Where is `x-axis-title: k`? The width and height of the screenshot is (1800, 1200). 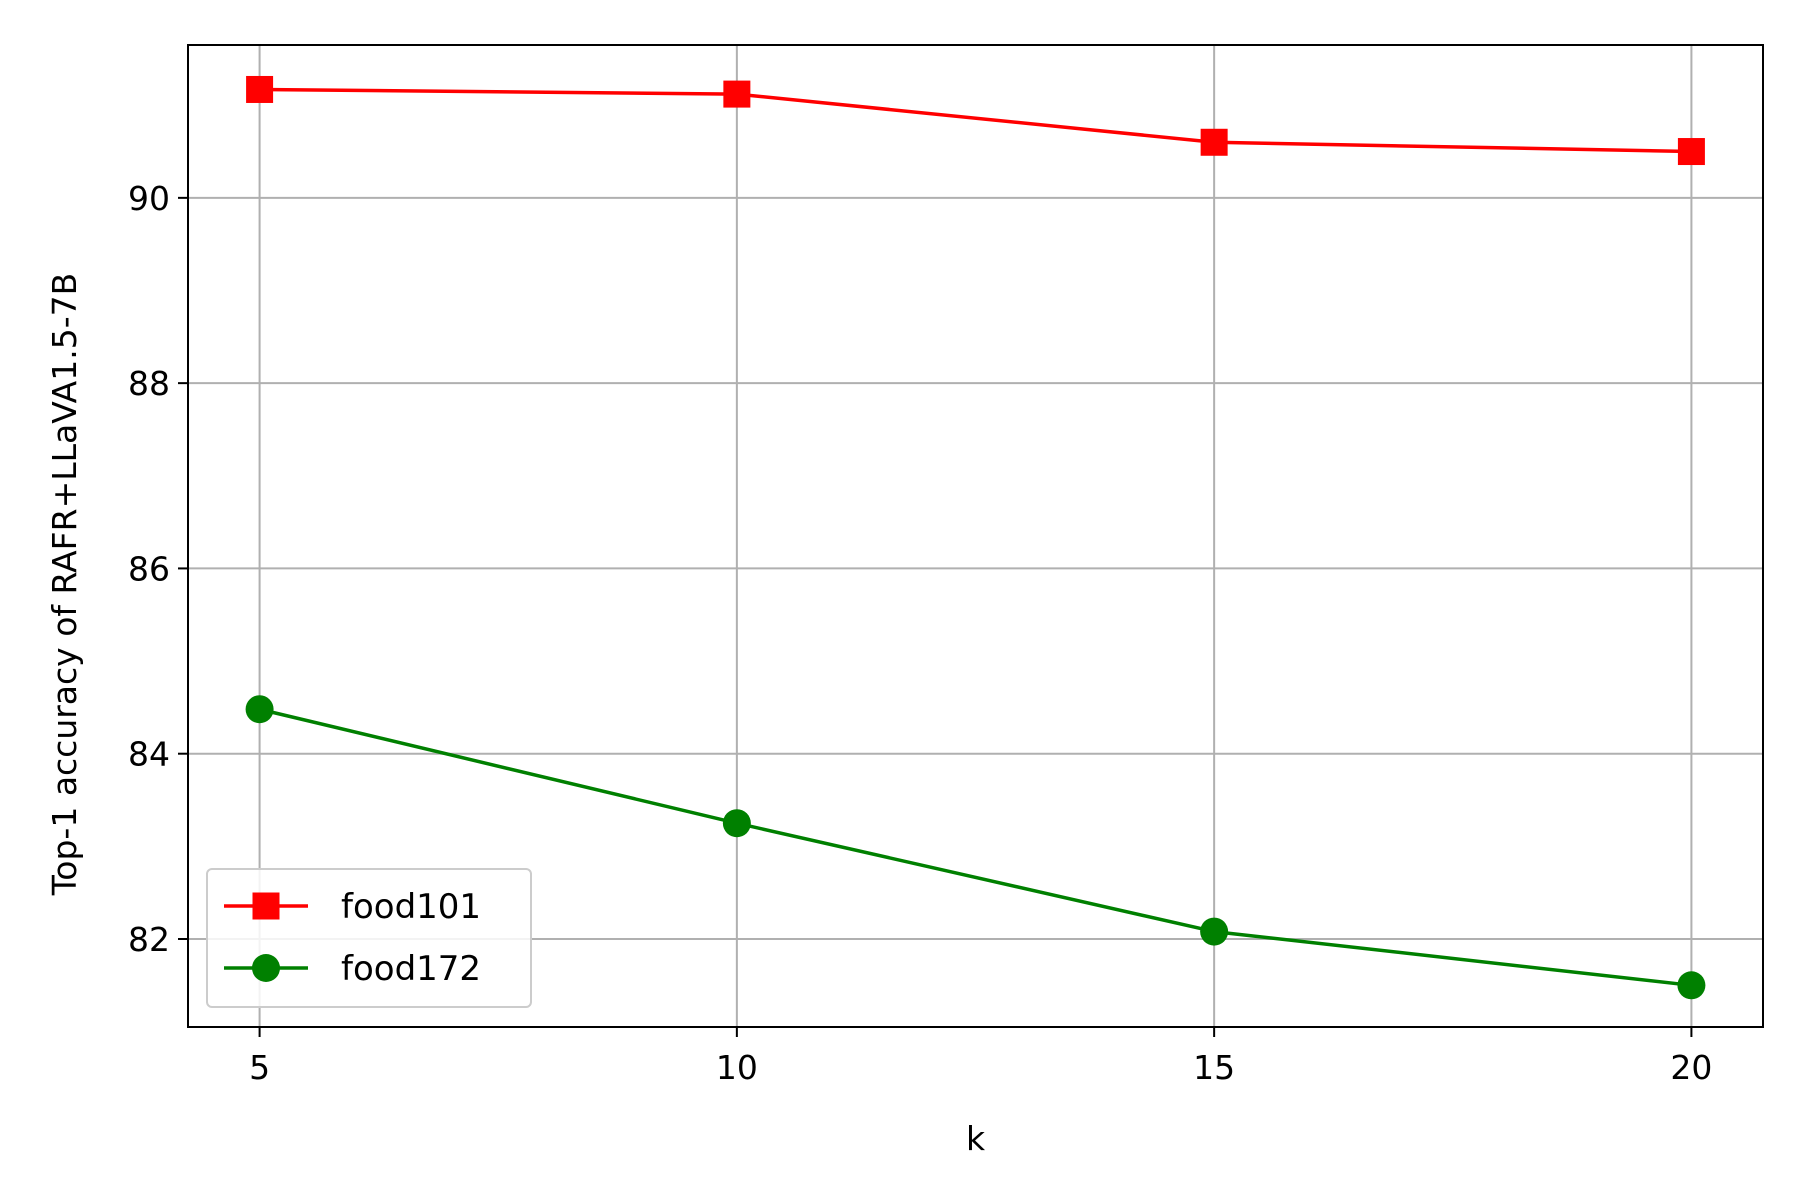
x-axis-title: k is located at coordinates (976, 1138).